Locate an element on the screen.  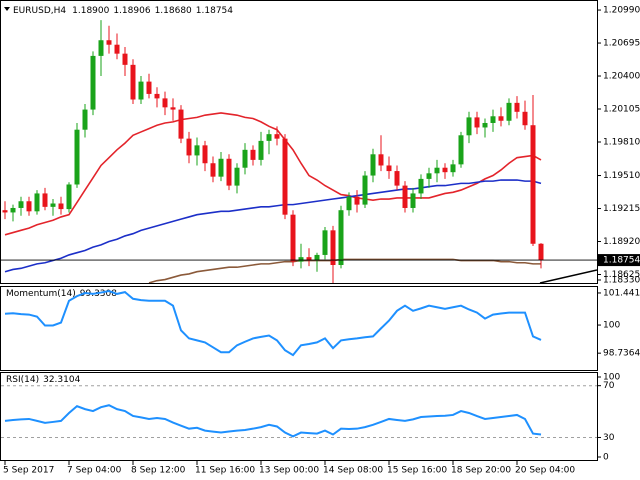
y-tick-label: 98.7364 is located at coordinates (621, 354).